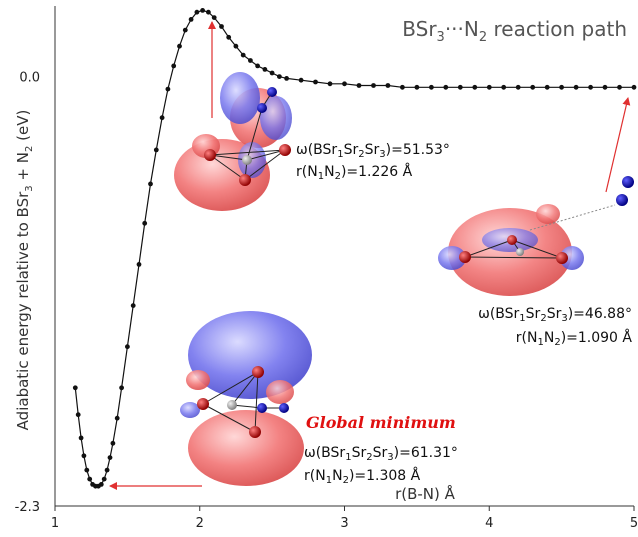  I want to click on global-minimum-label: Global minimum, so click(381, 422).